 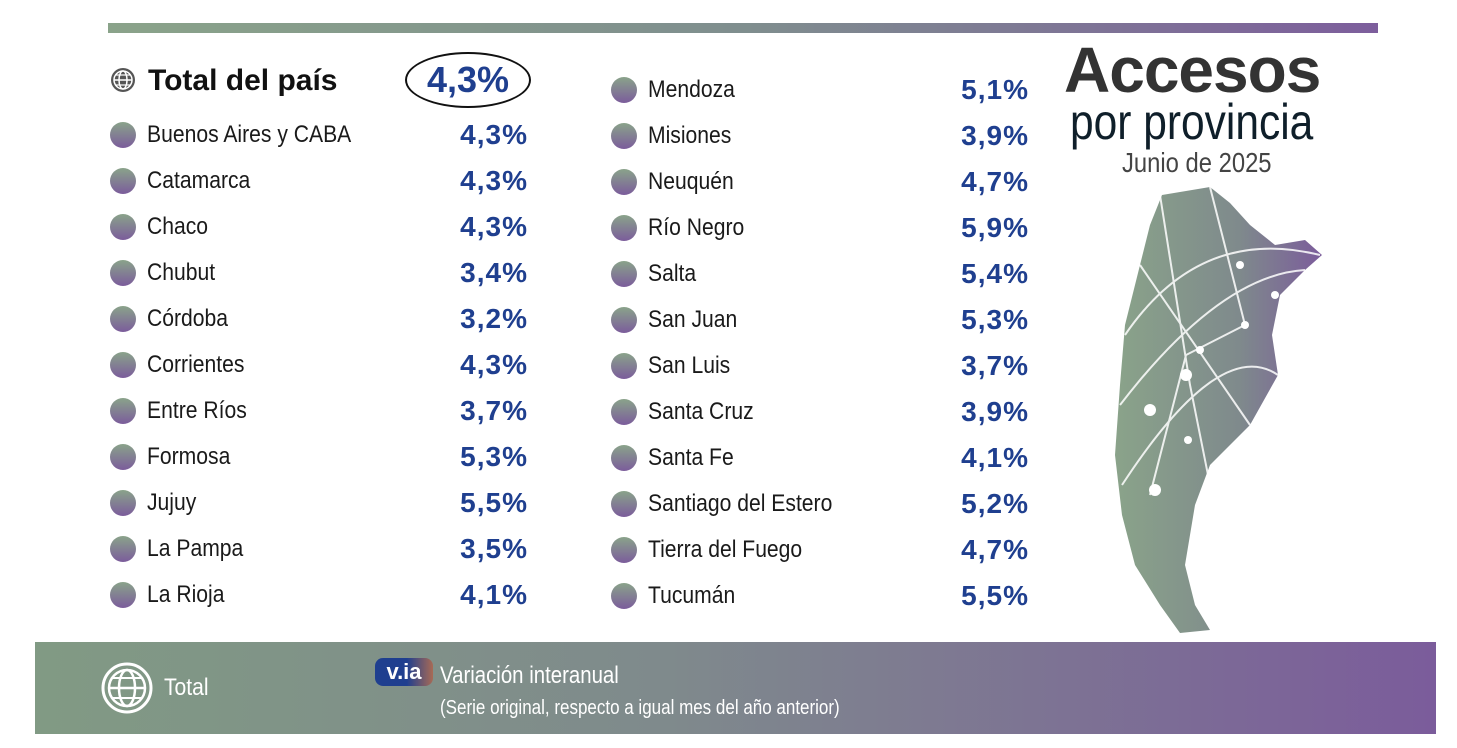 I want to click on province-row: Santiago del Estero, so click(x=734, y=504).